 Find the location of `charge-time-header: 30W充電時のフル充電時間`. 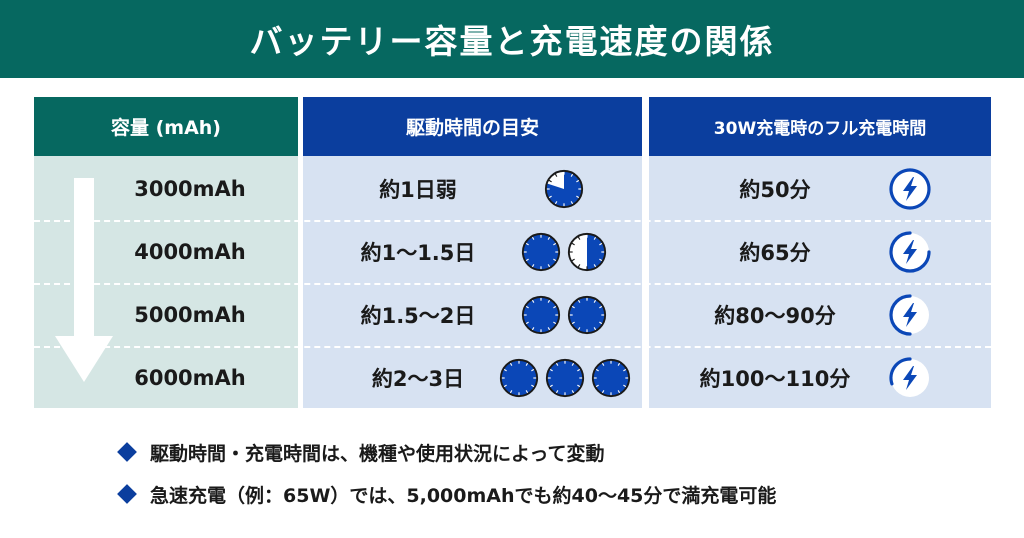

charge-time-header: 30W充電時のフル充電時間 is located at coordinates (820, 126).